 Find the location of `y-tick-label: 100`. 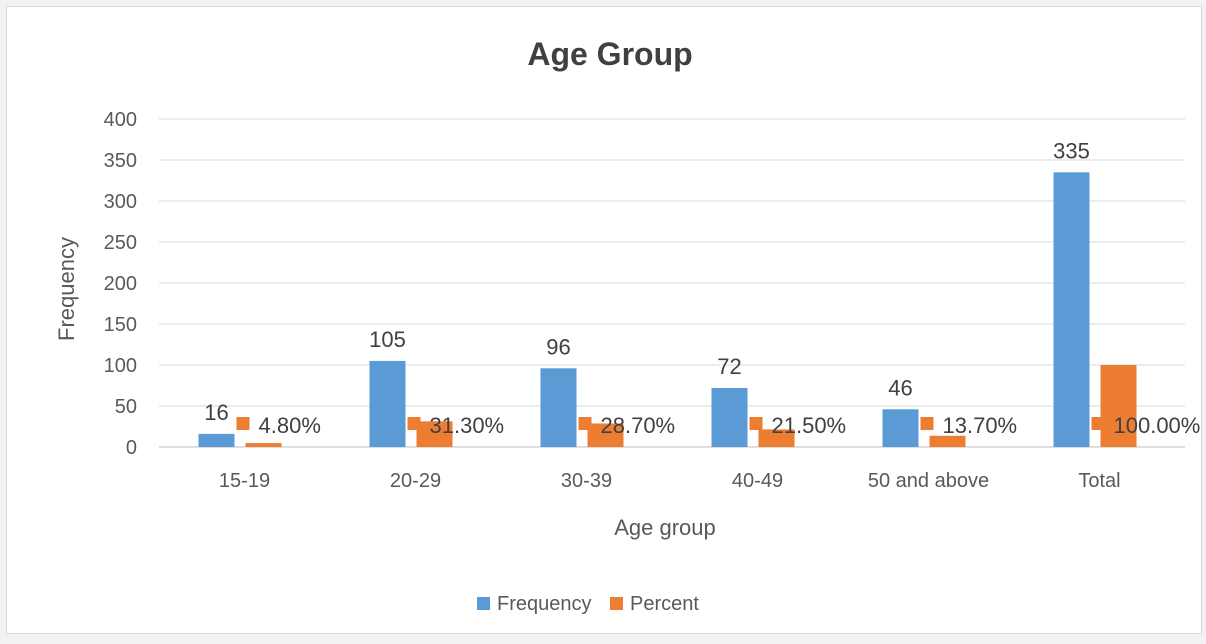

y-tick-label: 100 is located at coordinates (120, 366).